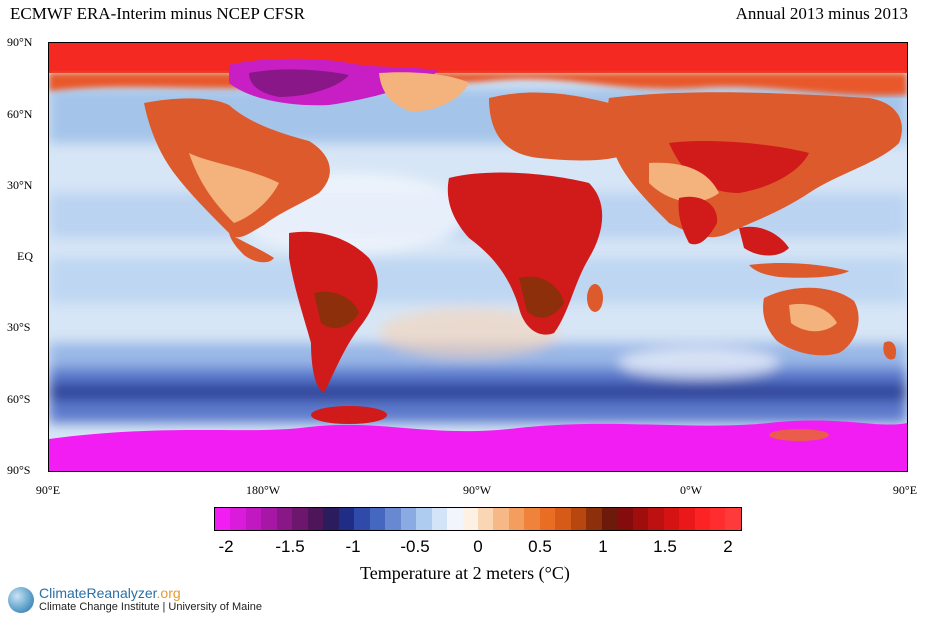  I want to click on map-title: ECMWF ERA-Interim minus NCEP CFSR, so click(158, 13).